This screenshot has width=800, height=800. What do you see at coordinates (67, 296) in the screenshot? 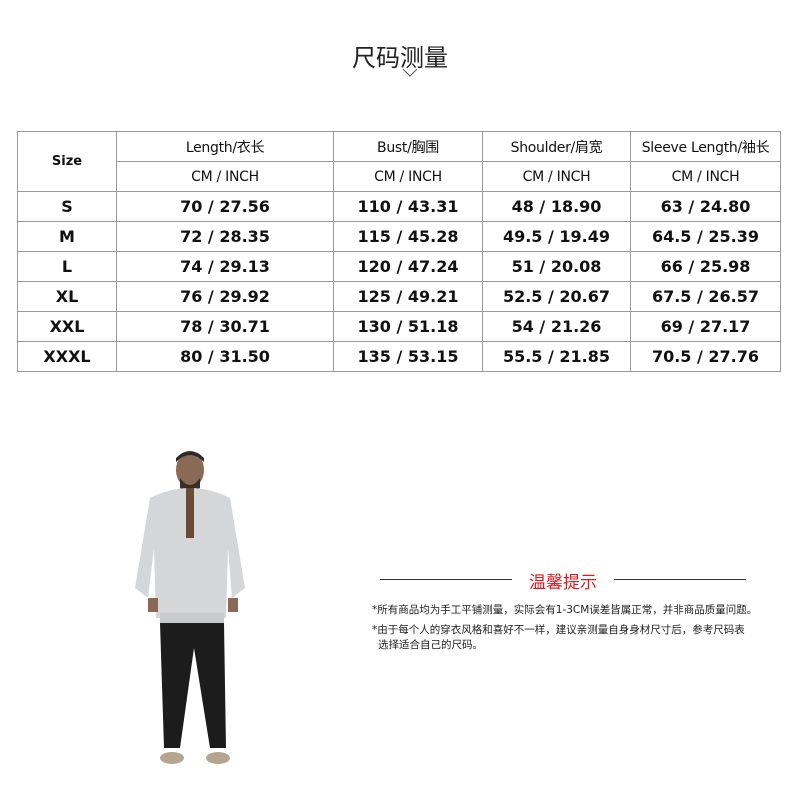
I see `size-cell: XL` at bounding box center [67, 296].